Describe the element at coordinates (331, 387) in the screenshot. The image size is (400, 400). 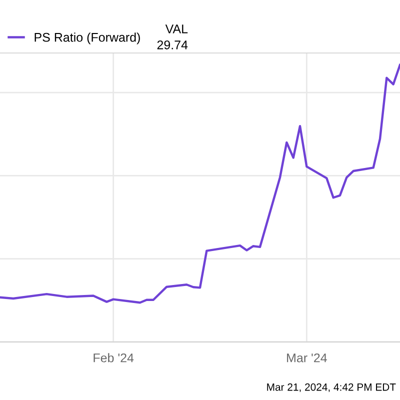
I see `text: Mar 21, 2024, 4:42 PM EDT` at that location.